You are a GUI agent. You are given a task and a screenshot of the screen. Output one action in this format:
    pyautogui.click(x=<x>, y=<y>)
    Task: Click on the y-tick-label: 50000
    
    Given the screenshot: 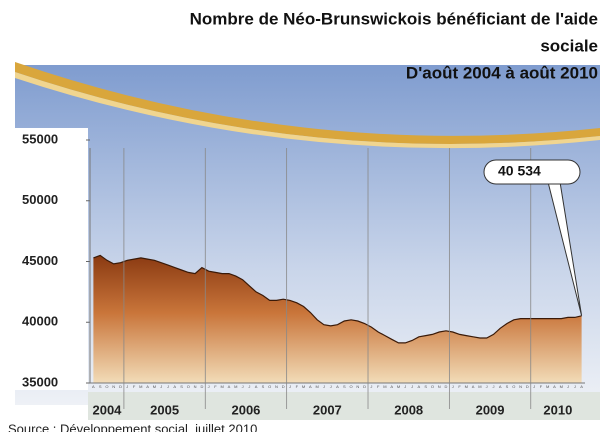 What is the action you would take?
    pyautogui.click(x=40, y=199)
    